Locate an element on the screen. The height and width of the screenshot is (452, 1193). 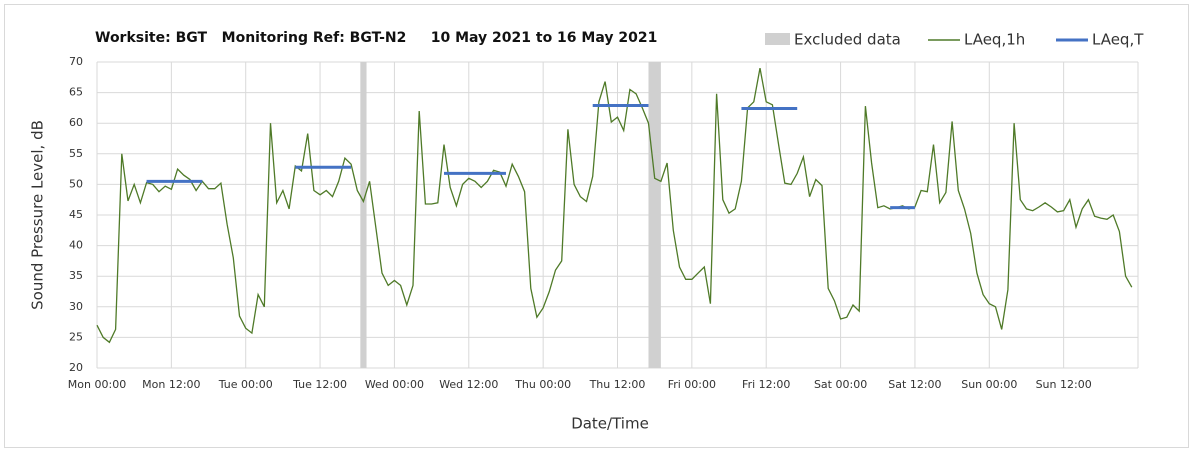
legend-label: LAeq,T is located at coordinates (1118, 40).